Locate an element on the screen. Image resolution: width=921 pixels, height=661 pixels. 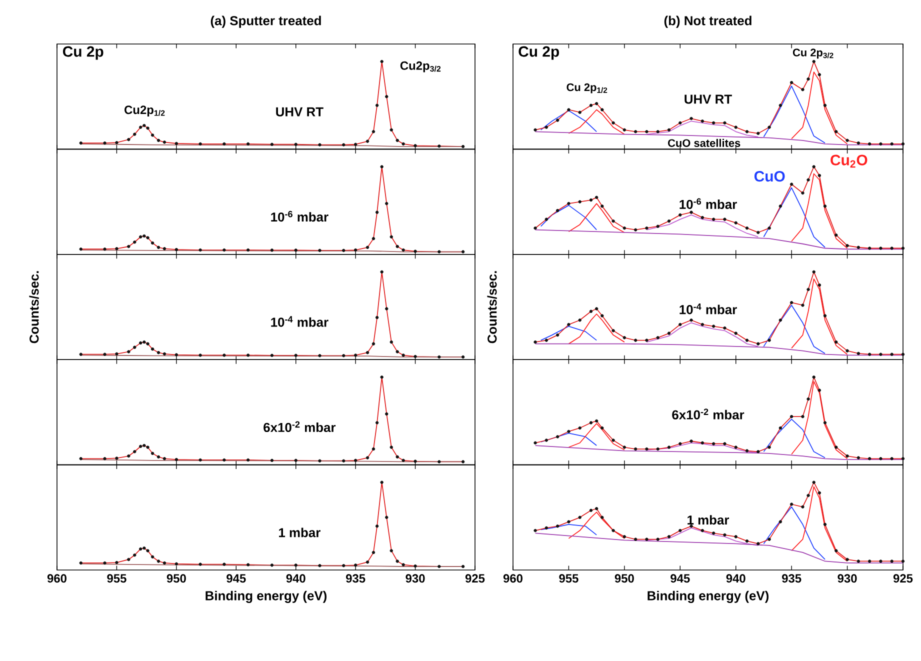
chart-title: (a) Sputter treated is located at coordinates (265, 22).